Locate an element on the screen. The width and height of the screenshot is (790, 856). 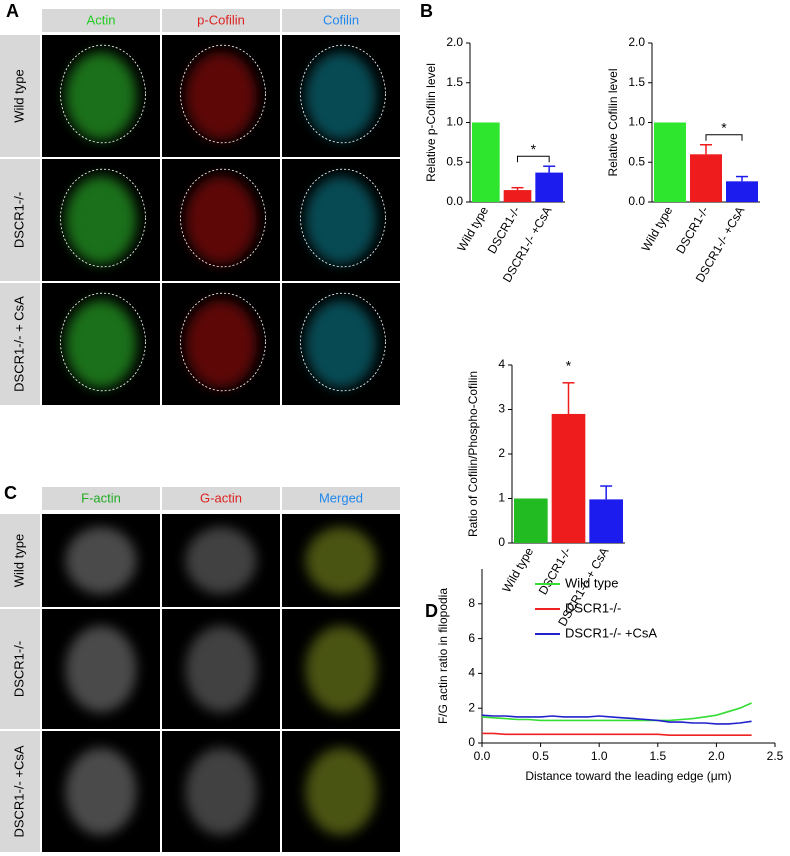
panel-label: B is located at coordinates (426, 11).